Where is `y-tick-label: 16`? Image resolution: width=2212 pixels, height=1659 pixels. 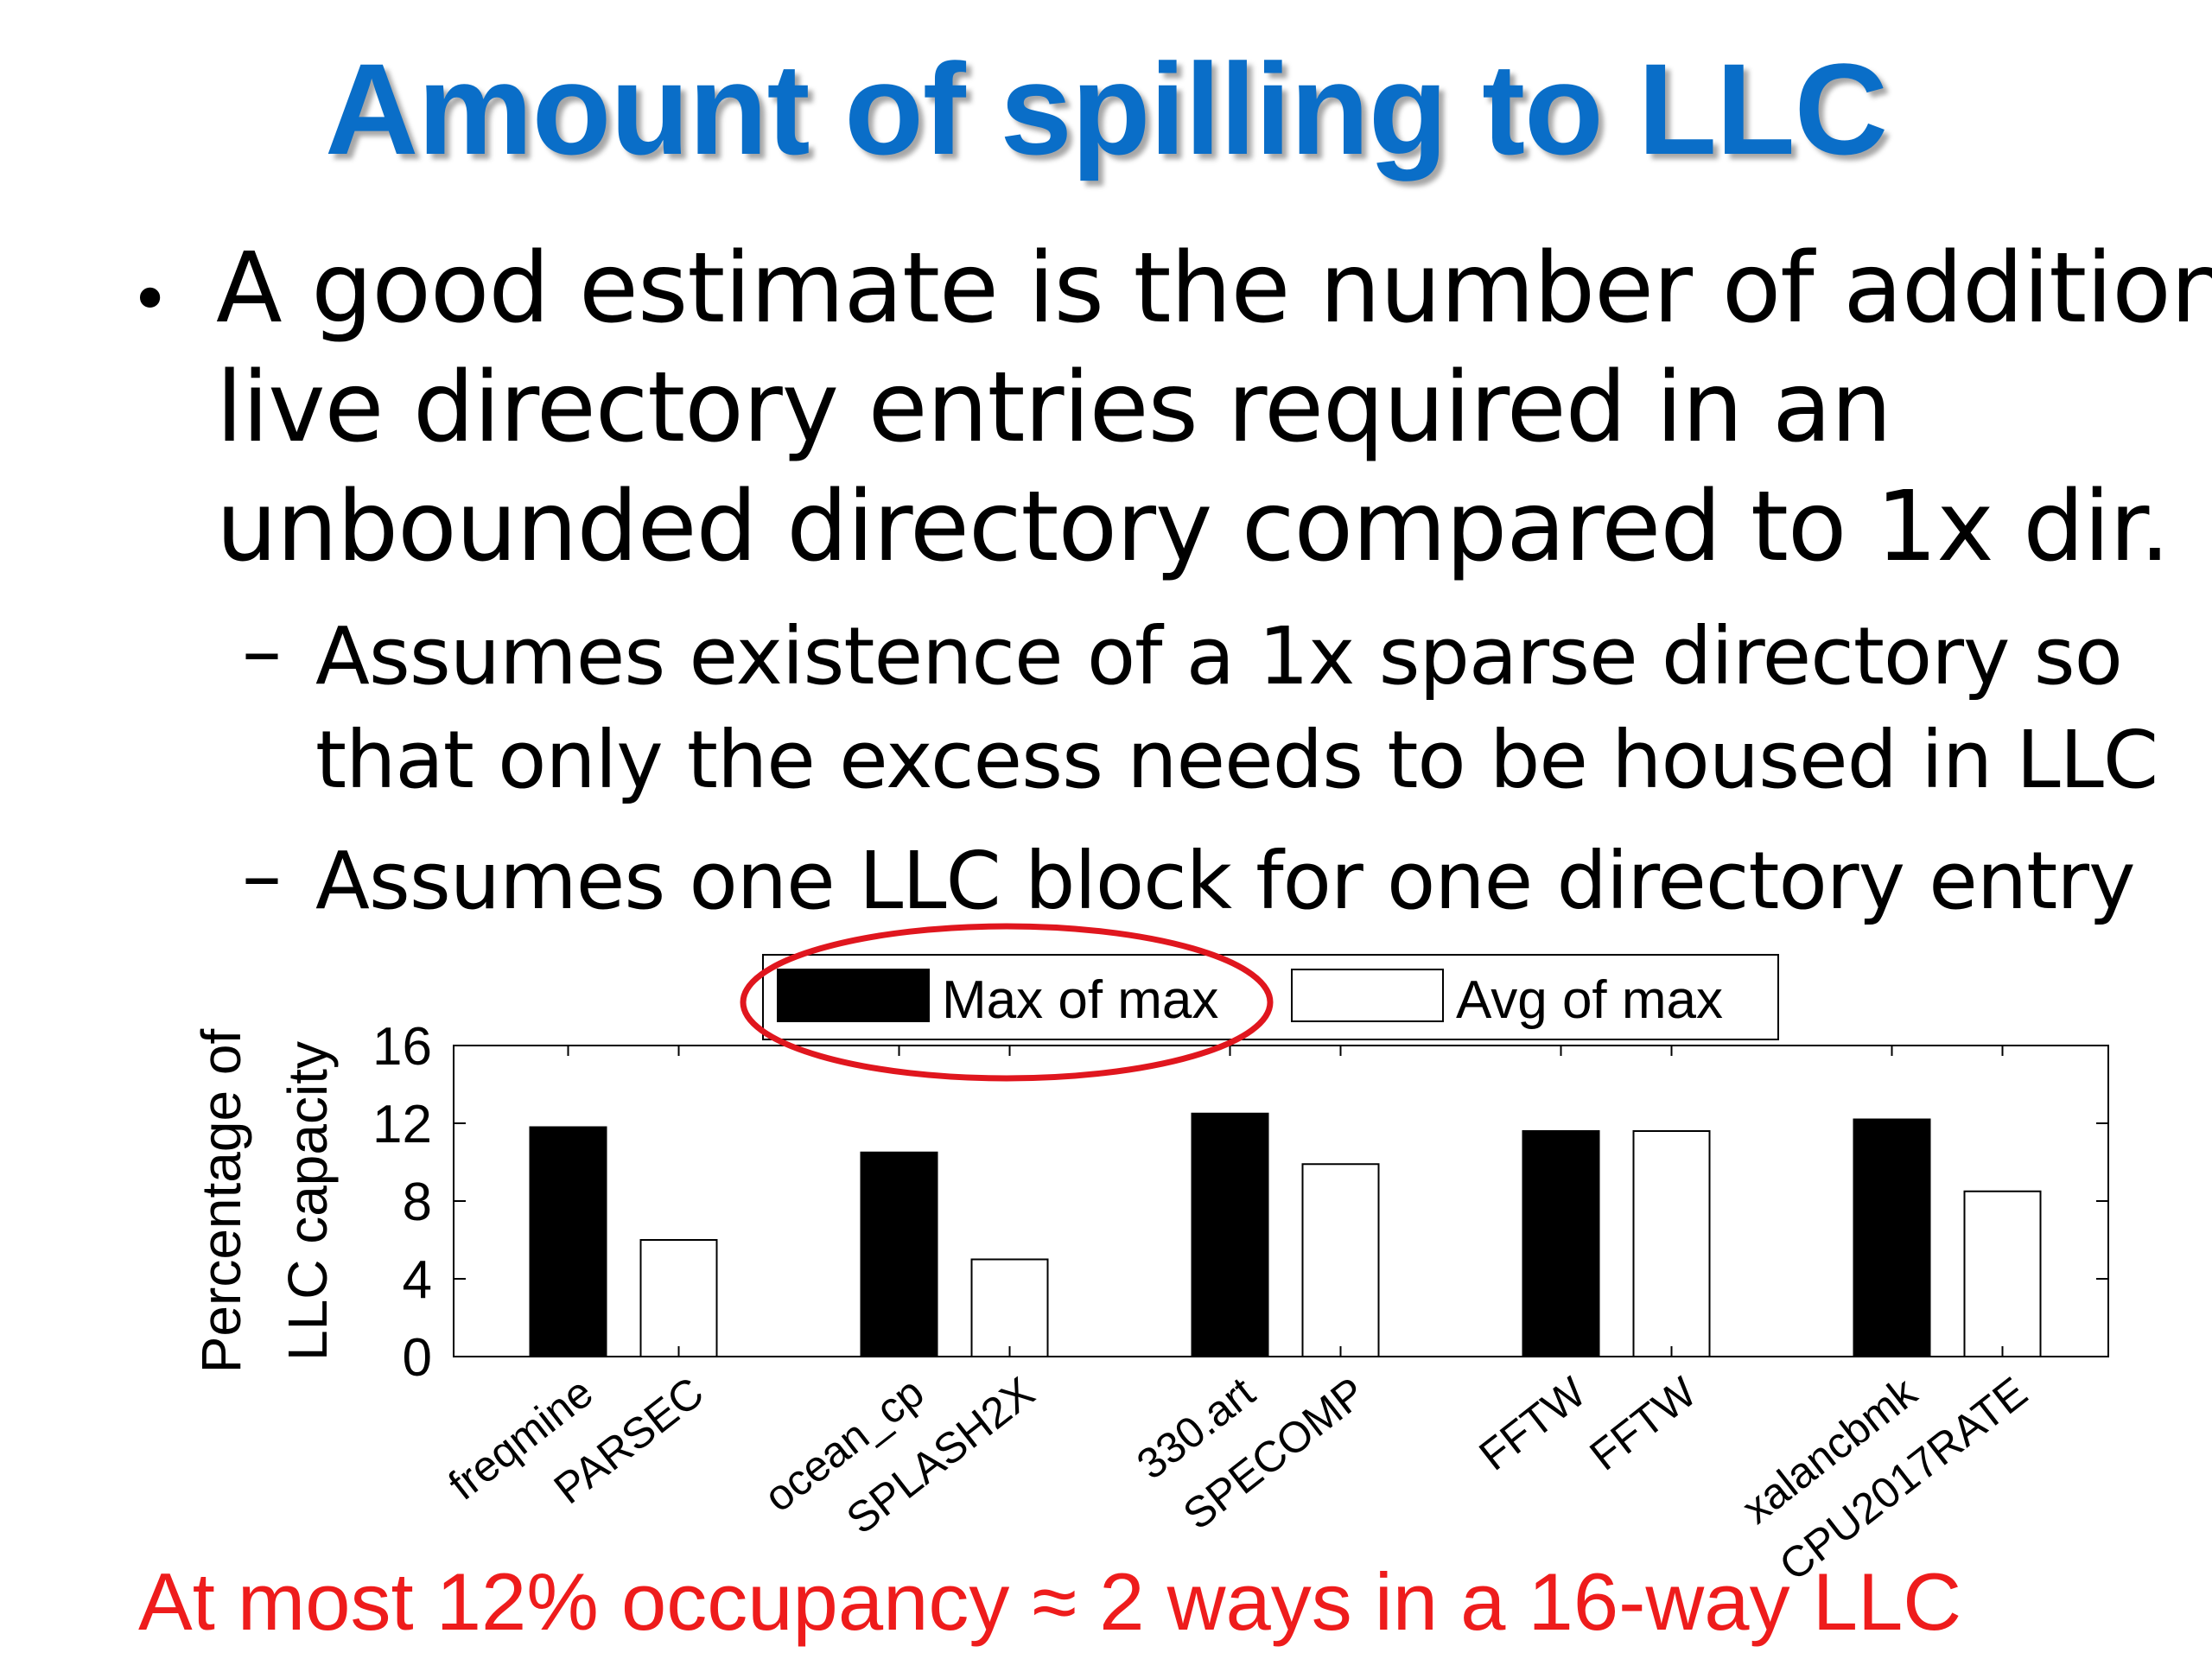 y-tick-label: 16 is located at coordinates (402, 1047).